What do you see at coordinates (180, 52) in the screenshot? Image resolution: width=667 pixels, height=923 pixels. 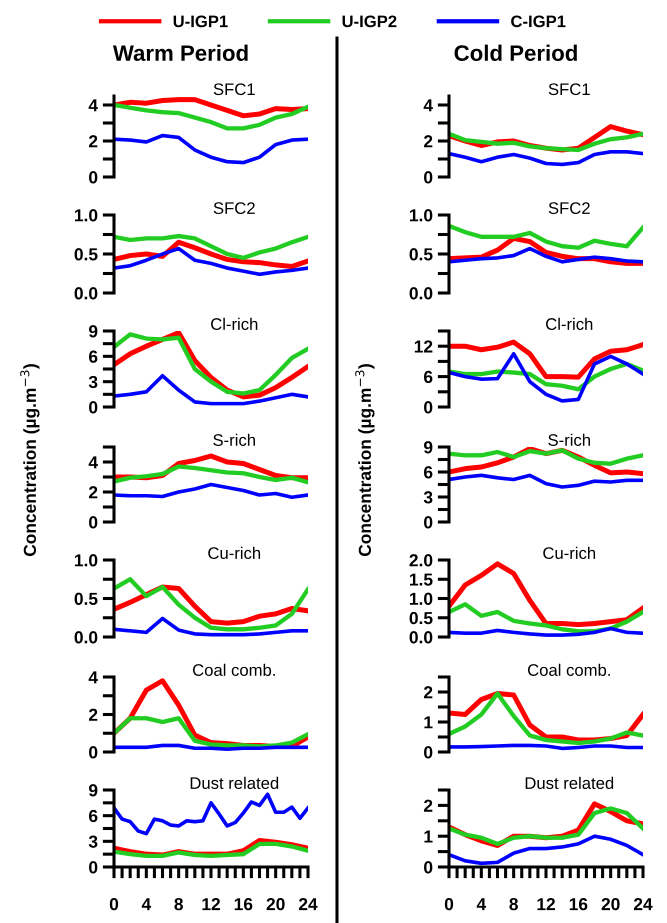 I see `chart-subtitle: Warm Period` at bounding box center [180, 52].